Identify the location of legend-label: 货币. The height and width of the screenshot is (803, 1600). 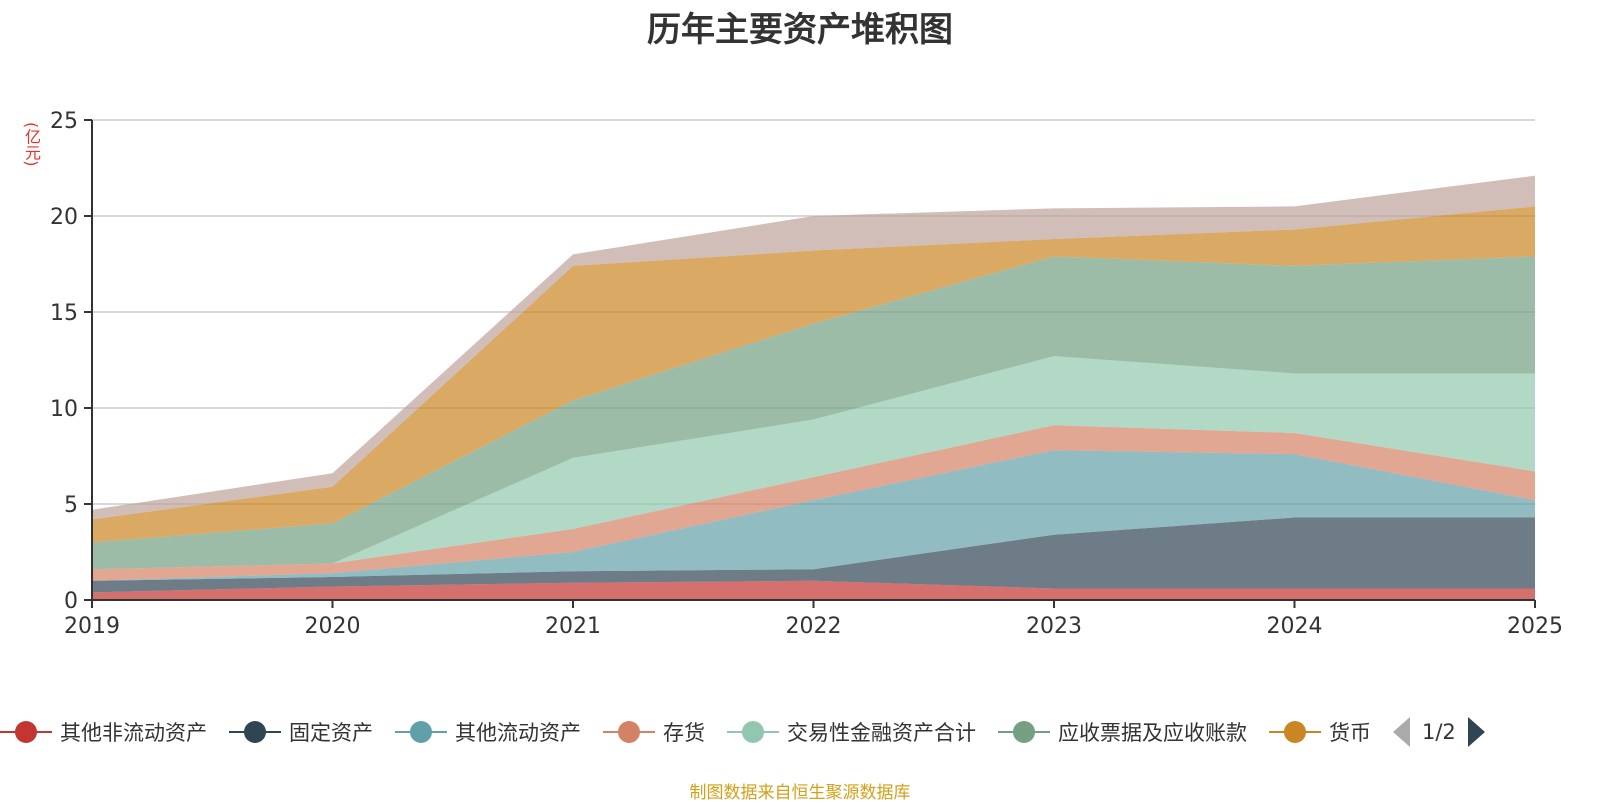
(1350, 733).